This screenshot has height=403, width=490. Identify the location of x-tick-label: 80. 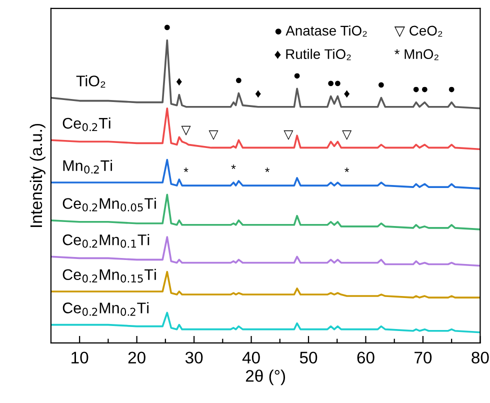
(480, 358).